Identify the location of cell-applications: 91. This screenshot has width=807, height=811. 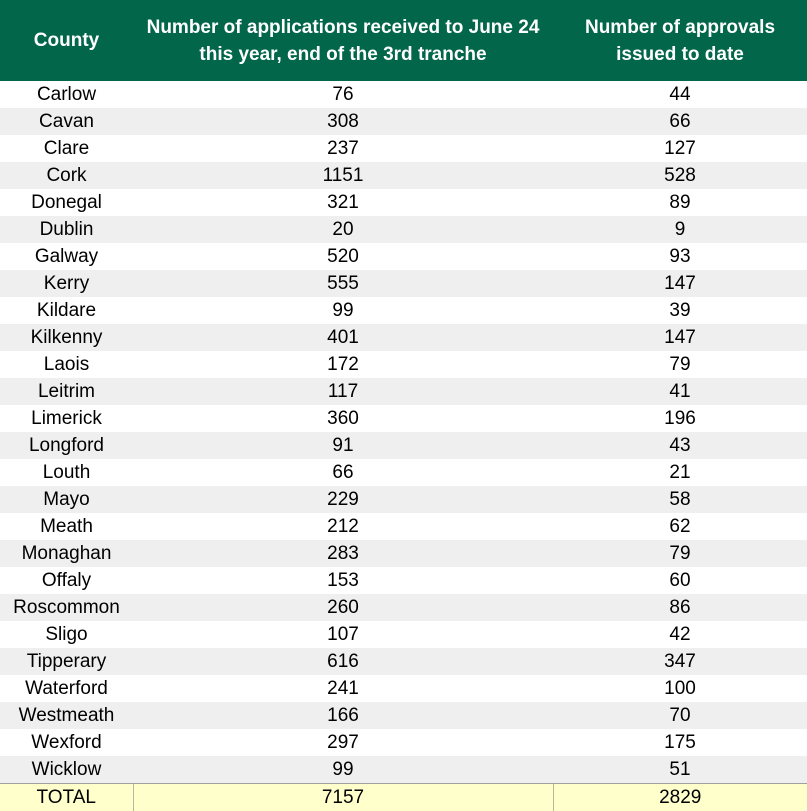
(343, 445).